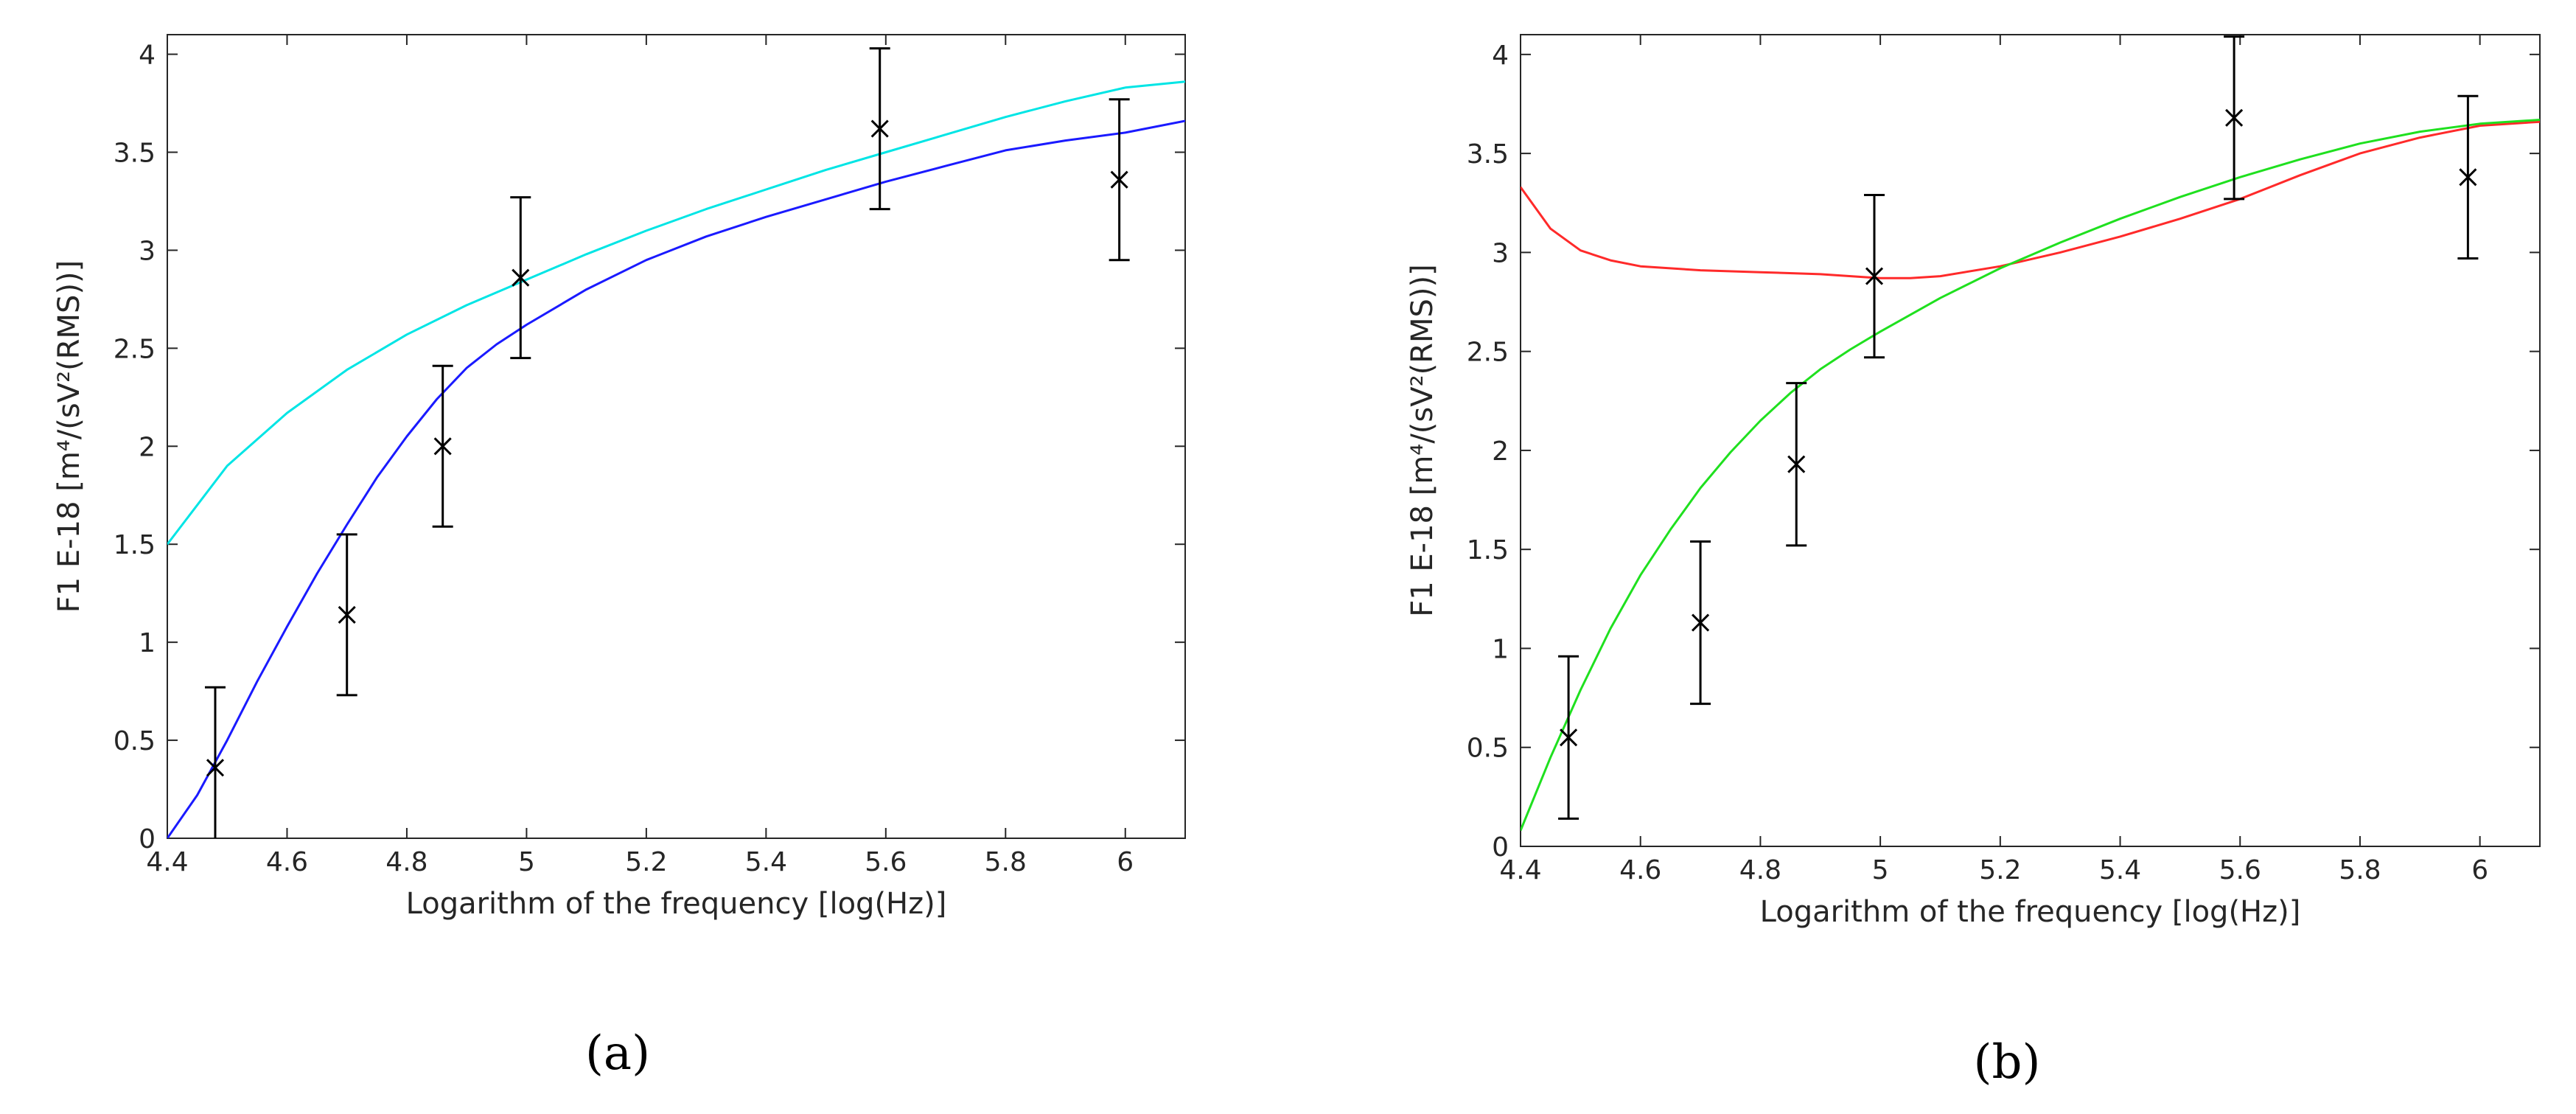 This screenshot has width=2576, height=1114. I want to click on panel-caption: (b), so click(2007, 1062).